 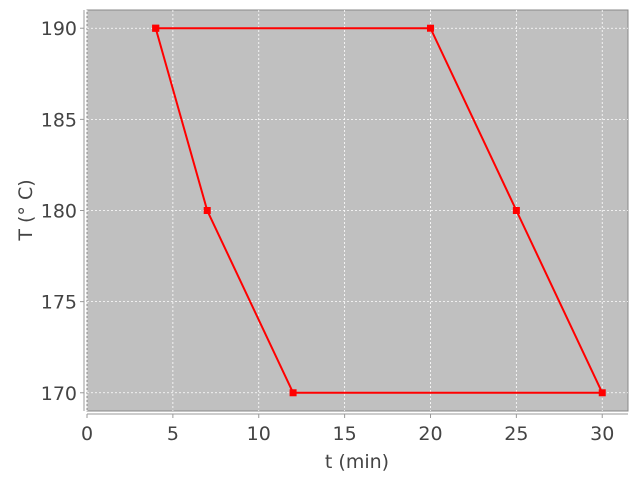 I want to click on y-tick-label: 175, so click(x=59, y=303).